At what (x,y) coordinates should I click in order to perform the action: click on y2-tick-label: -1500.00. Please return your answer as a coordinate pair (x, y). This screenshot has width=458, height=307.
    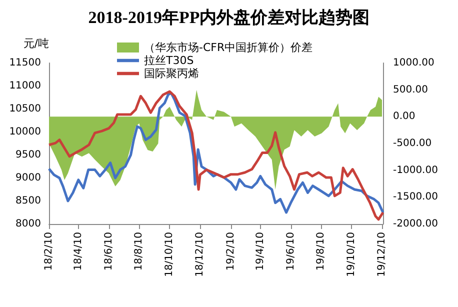
    Looking at the image, I should click on (415, 197).